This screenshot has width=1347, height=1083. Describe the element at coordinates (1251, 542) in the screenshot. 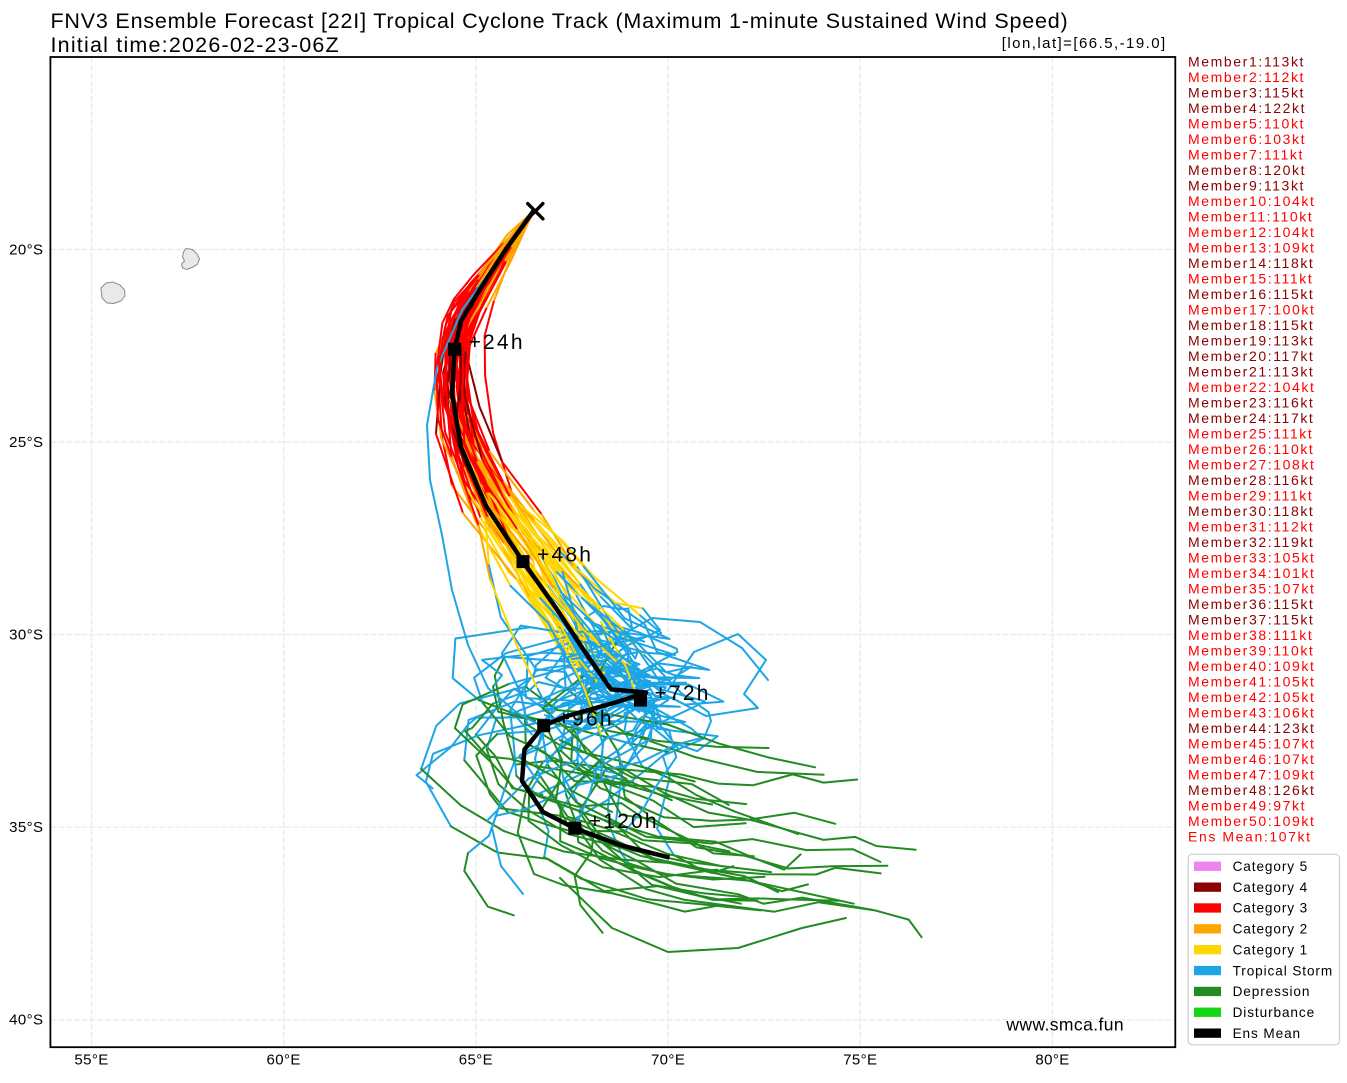

I see `svg-text: Member32:119kt` at that location.